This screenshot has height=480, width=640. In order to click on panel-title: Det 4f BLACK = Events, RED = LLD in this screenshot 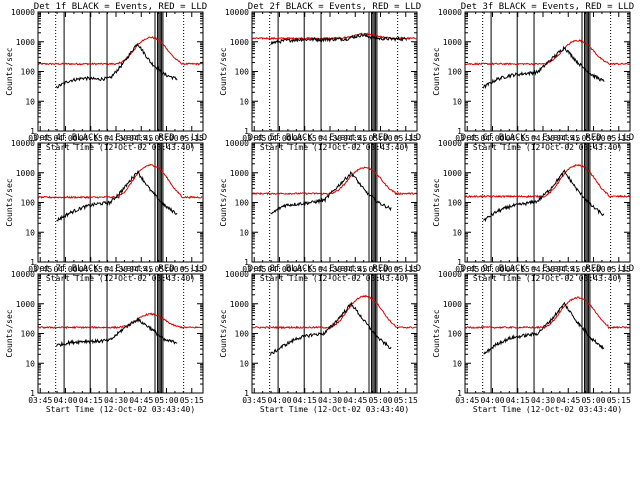, I will do `click(120, 138)`.